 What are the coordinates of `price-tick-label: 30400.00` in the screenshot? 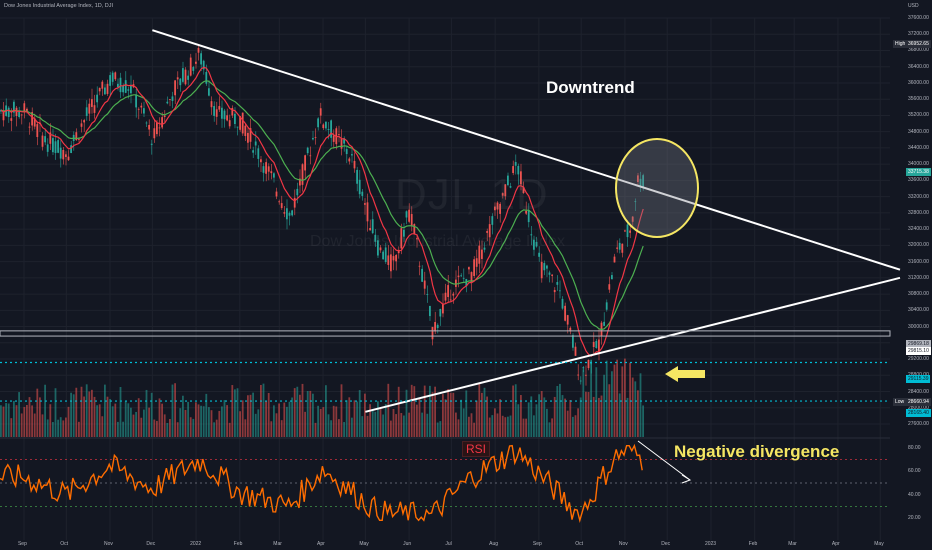 It's located at (918, 310).